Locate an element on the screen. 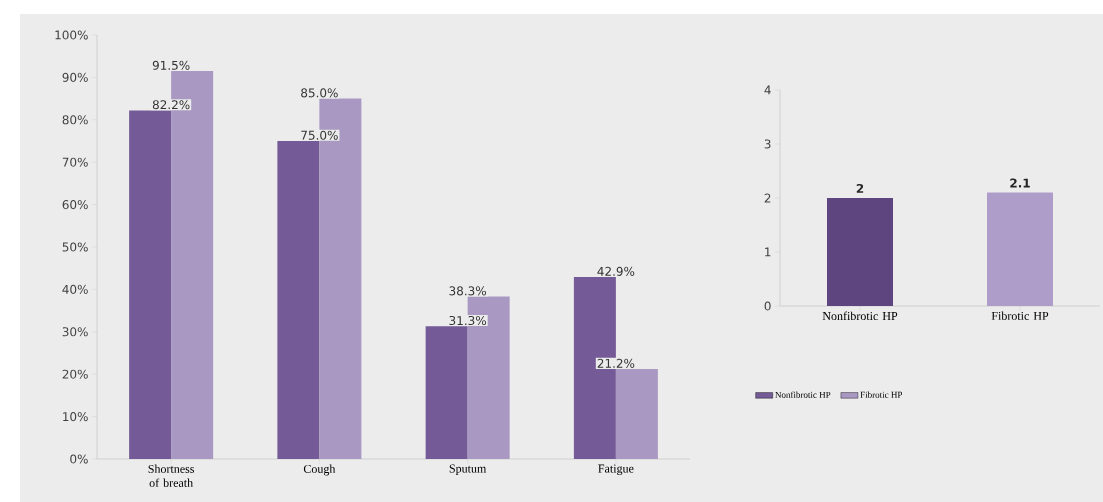 The height and width of the screenshot is (502, 1103). y-tick-label: 1 is located at coordinates (768, 252).